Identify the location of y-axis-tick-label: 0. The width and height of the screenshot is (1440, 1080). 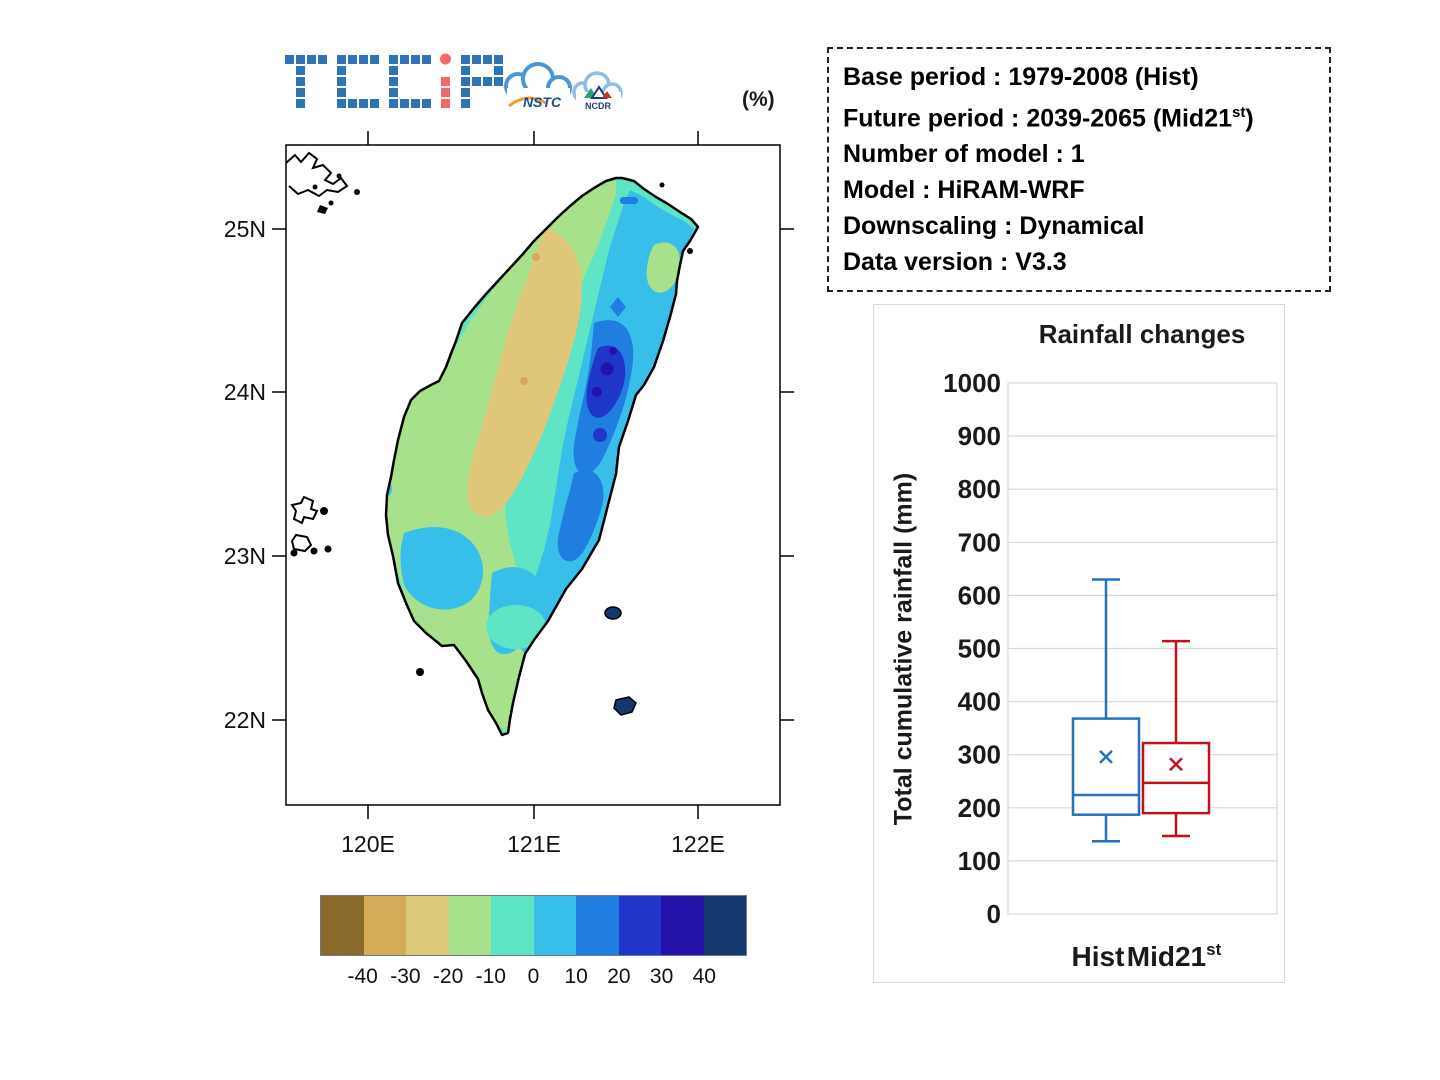
(994, 914).